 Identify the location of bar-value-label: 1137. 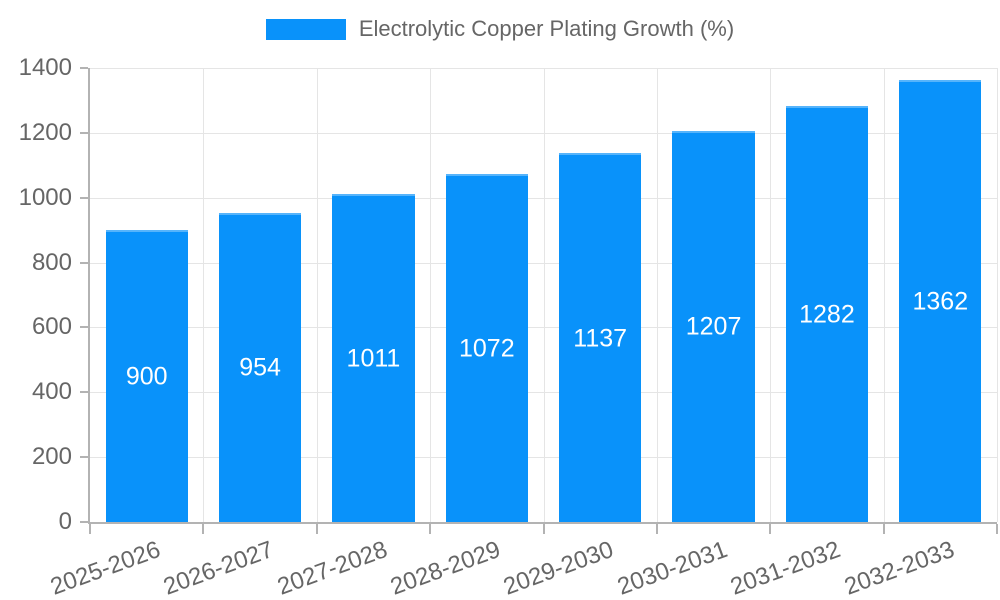
(600, 338).